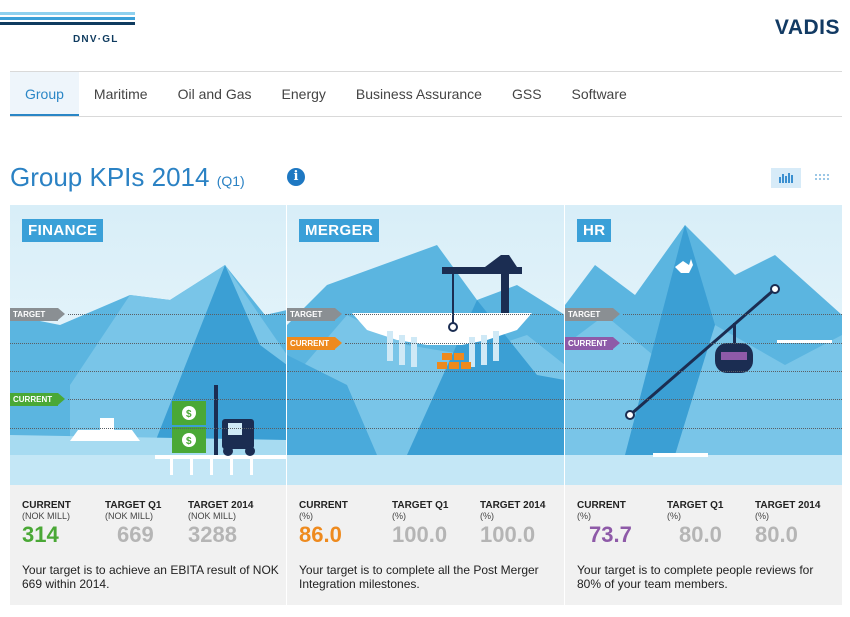  Describe the element at coordinates (96, 39) in the screenshot. I see `logo-text: DNV·GL` at that location.